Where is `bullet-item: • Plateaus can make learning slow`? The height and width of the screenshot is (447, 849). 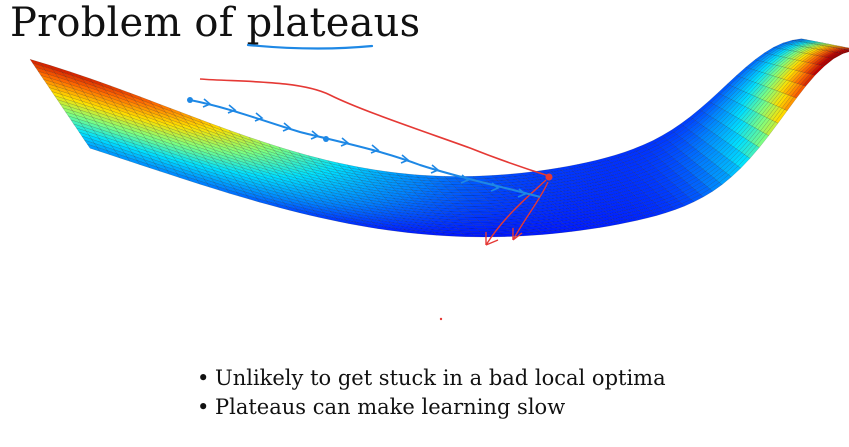
bullet-item: • Plateaus can make learning slow is located at coordinates (431, 407).